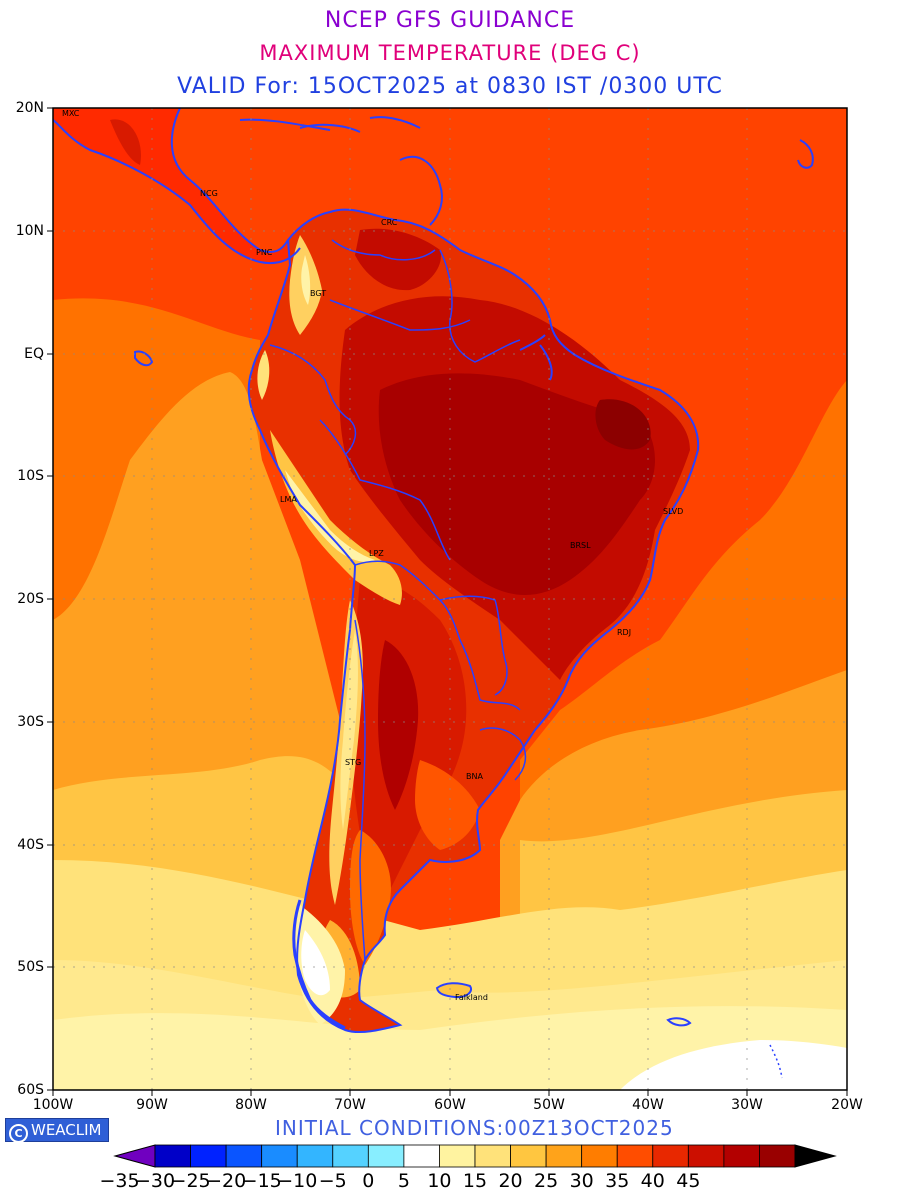 The width and height of the screenshot is (900, 1200). Describe the element at coordinates (389, 222) in the screenshot. I see `city-label-crc: CRC` at that location.